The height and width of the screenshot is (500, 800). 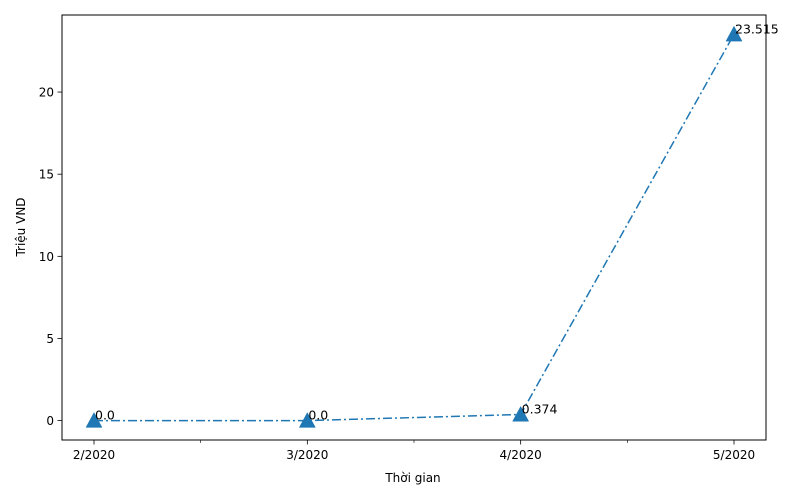 What do you see at coordinates (521, 455) in the screenshot?
I see `x-tick-label: 4/2020` at bounding box center [521, 455].